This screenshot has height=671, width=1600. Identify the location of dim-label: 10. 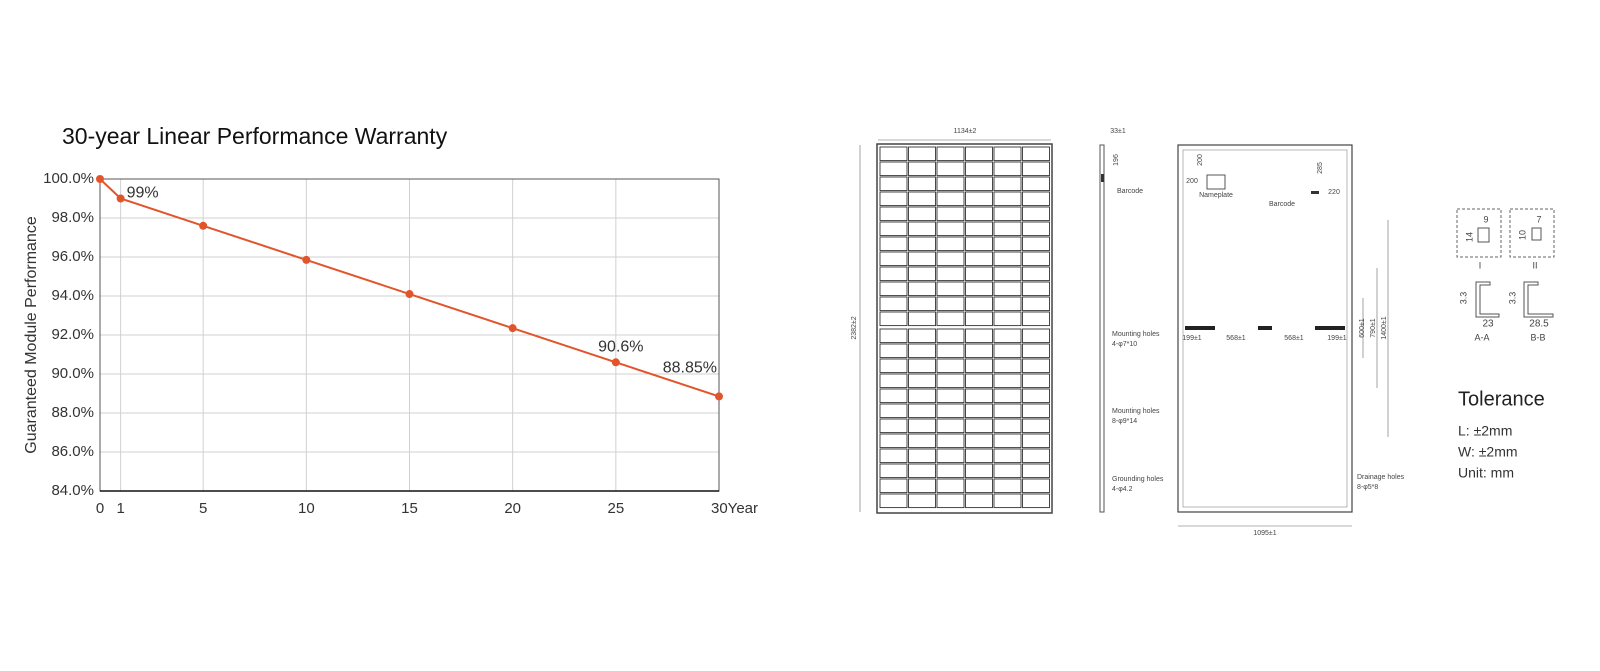
(1522, 235).